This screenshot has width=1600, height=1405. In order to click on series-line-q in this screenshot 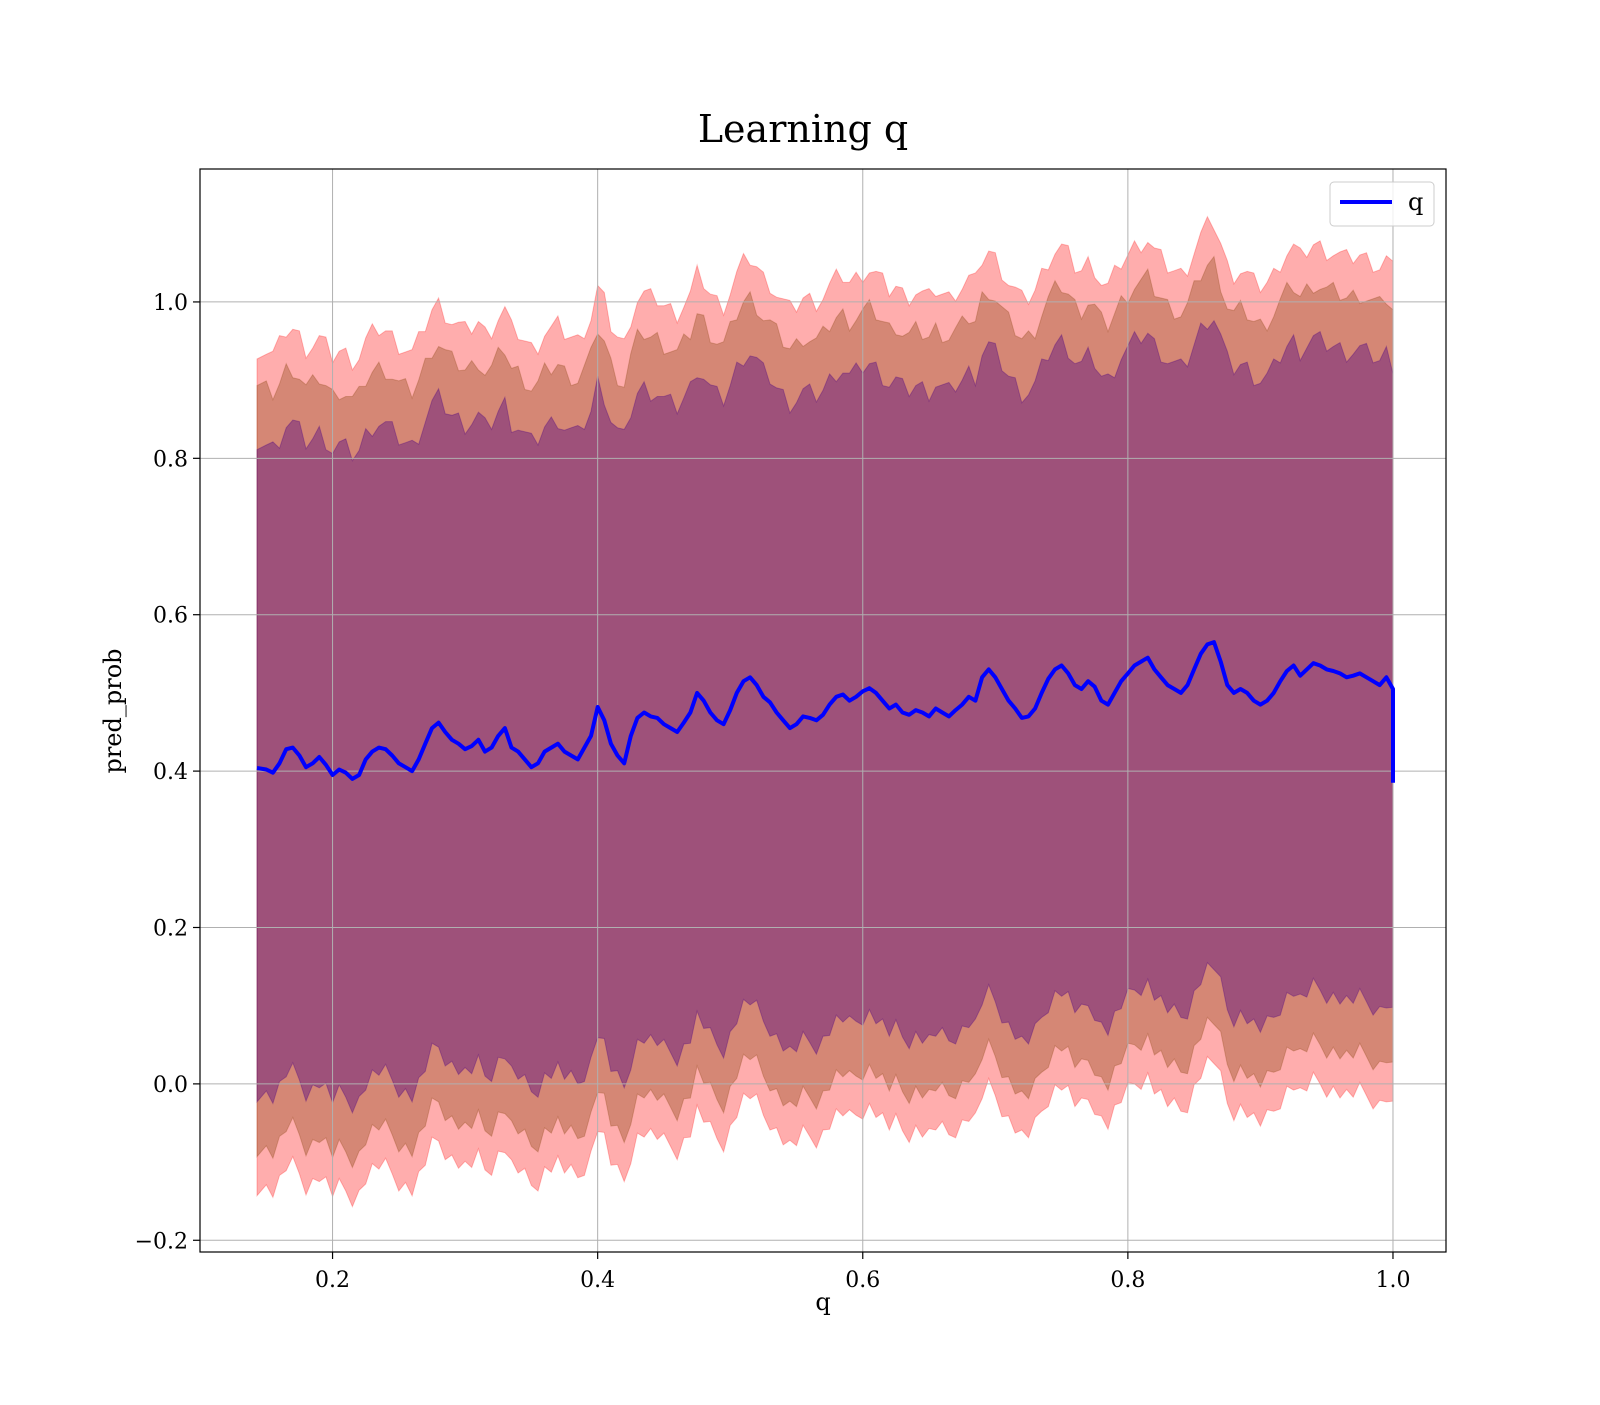, I will do `click(825, 711)`.